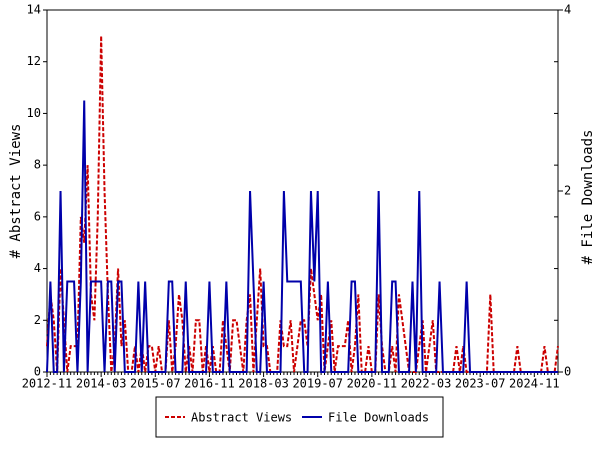  What do you see at coordinates (372, 384) in the screenshot?
I see `x-tick-label: 2020-11` at bounding box center [372, 384].